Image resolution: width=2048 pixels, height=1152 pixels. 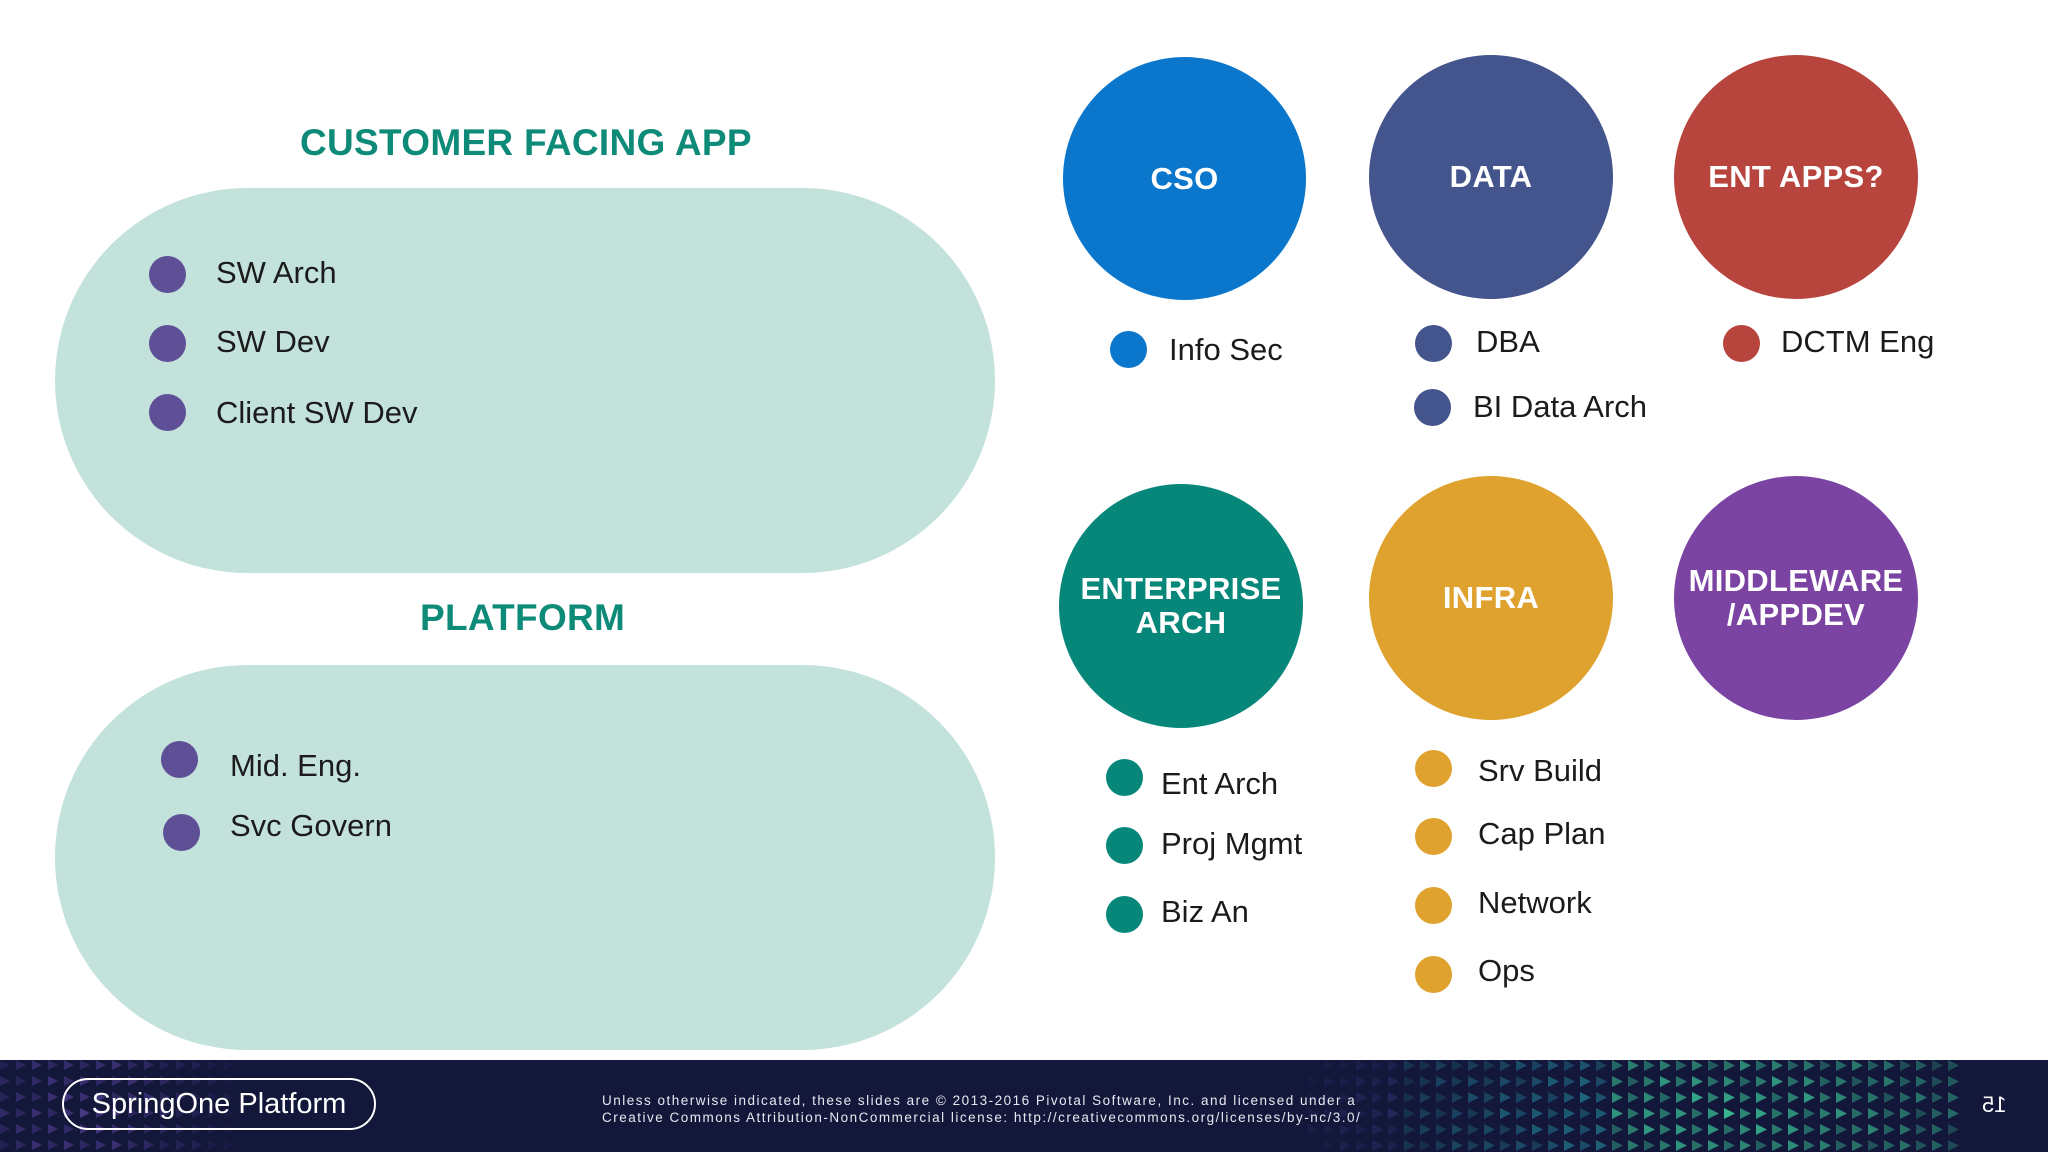 What do you see at coordinates (219, 1103) in the screenshot?
I see `brand-text: SpringOne Platform` at bounding box center [219, 1103].